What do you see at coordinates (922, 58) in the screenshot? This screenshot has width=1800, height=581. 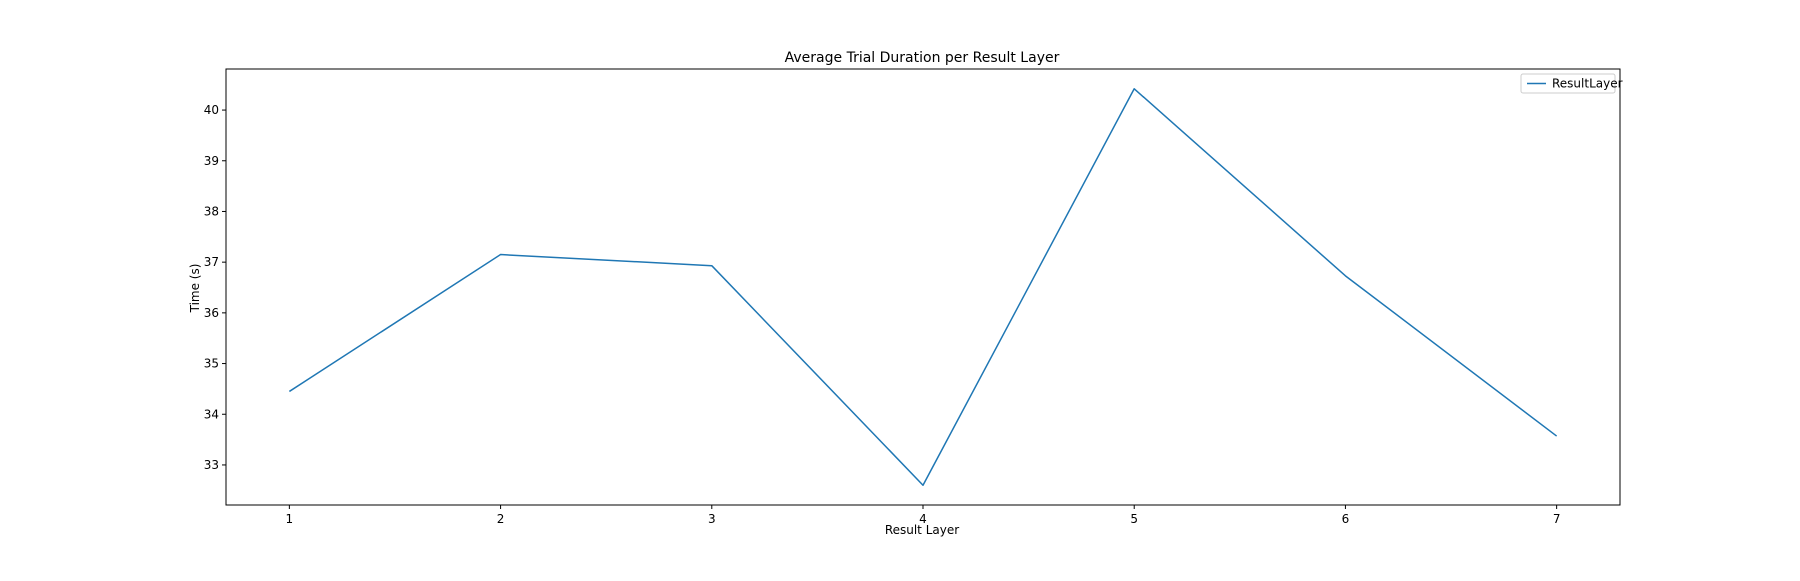 I see `chart-title: Average Trial Duration per Result Layer` at bounding box center [922, 58].